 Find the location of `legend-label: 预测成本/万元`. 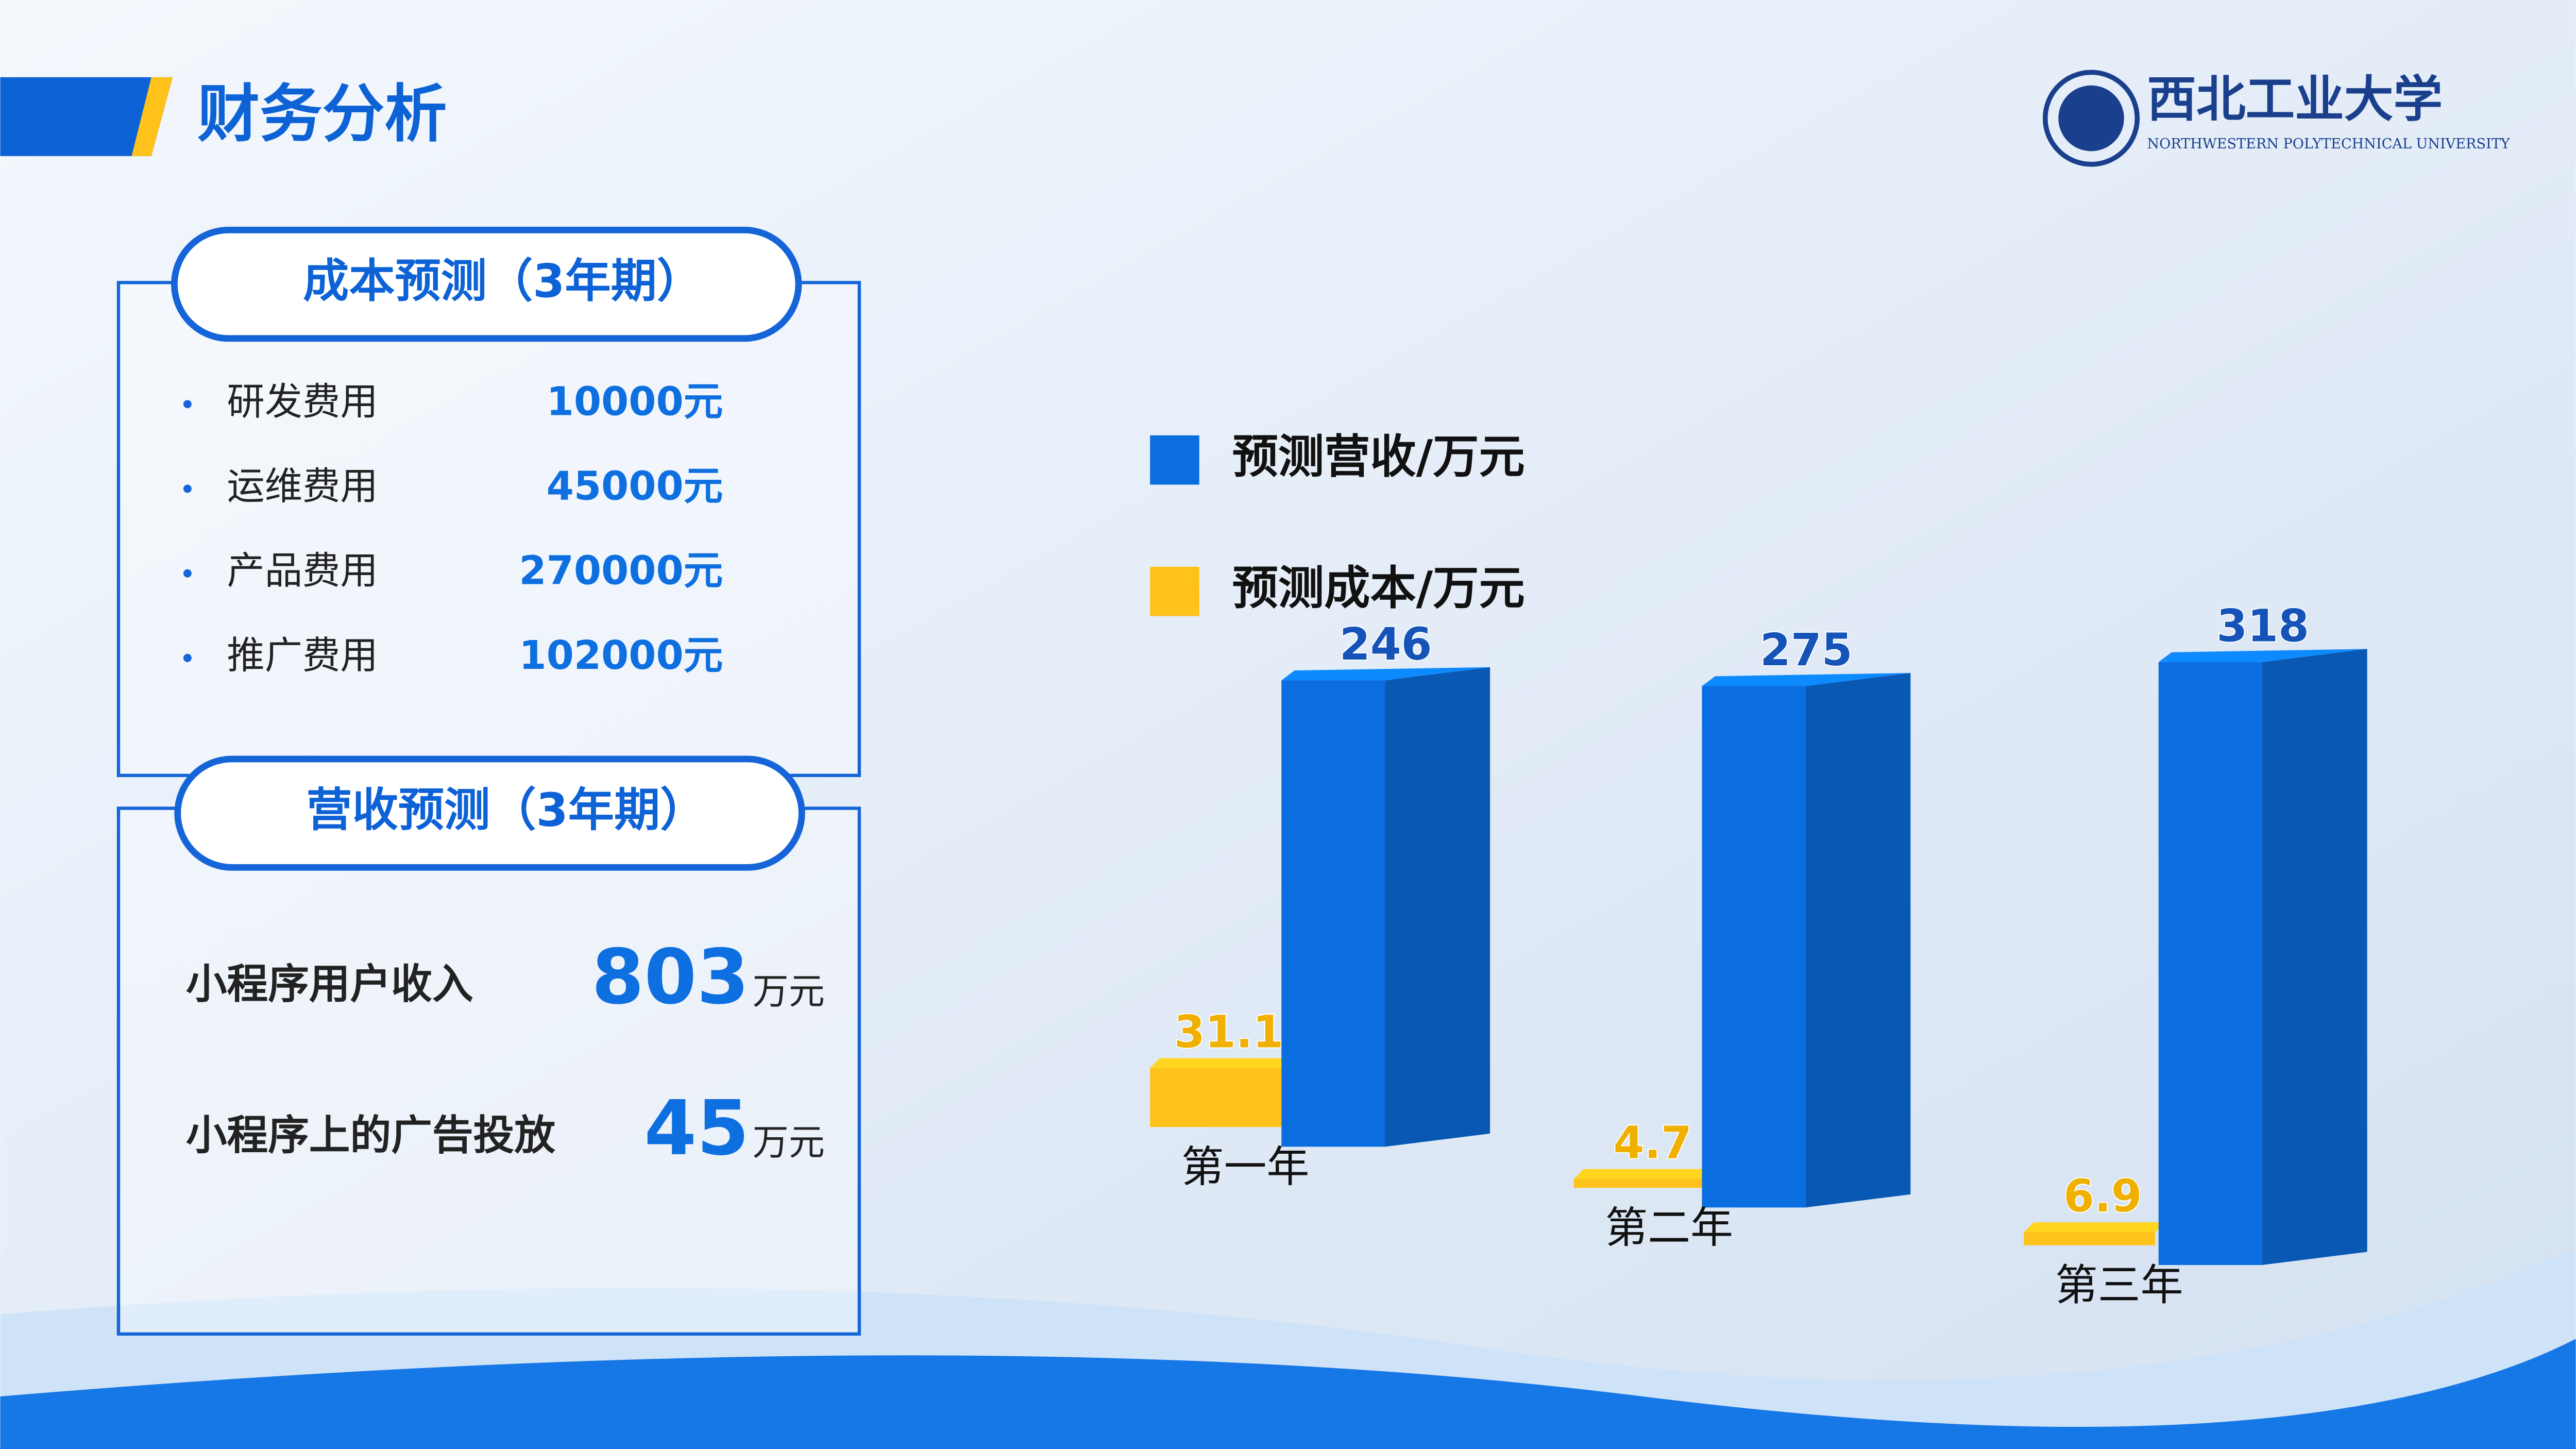

legend-label: 预测成本/万元 is located at coordinates (1378, 588).